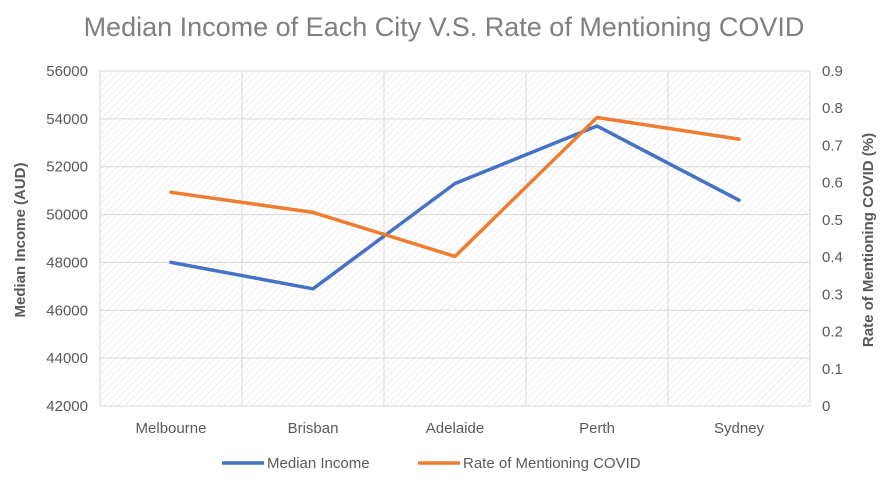 The image size is (888, 493). What do you see at coordinates (552, 463) in the screenshot?
I see `legend-label: Rate of Mentioning COVID` at bounding box center [552, 463].